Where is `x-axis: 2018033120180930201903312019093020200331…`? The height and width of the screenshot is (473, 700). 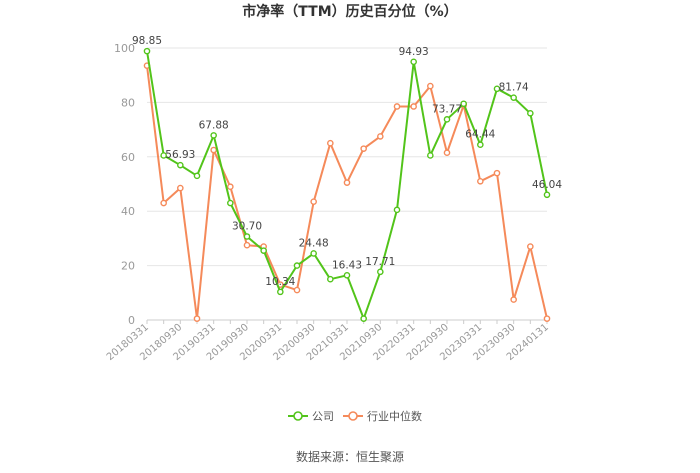
x-axis: 2018033120180930201903312019093020200331… is located at coordinates (328, 341).